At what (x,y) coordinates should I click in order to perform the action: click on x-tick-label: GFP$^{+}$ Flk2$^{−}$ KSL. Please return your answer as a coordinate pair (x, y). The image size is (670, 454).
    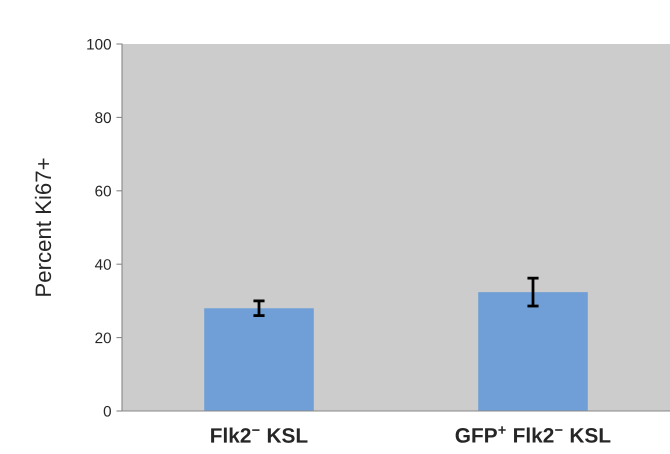
    Looking at the image, I should click on (533, 434).